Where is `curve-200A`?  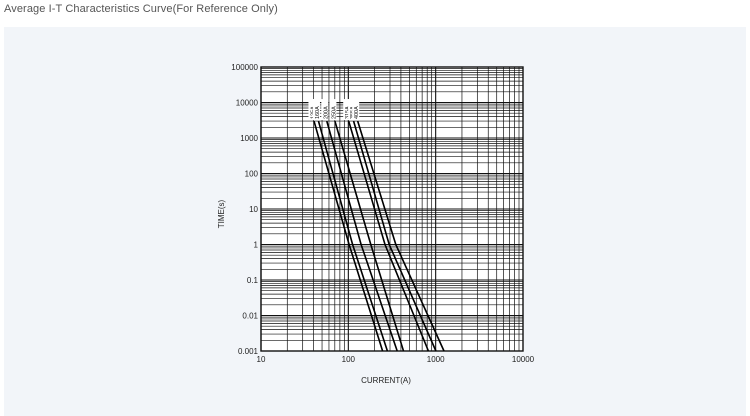
curve-200A is located at coordinates (362, 236).